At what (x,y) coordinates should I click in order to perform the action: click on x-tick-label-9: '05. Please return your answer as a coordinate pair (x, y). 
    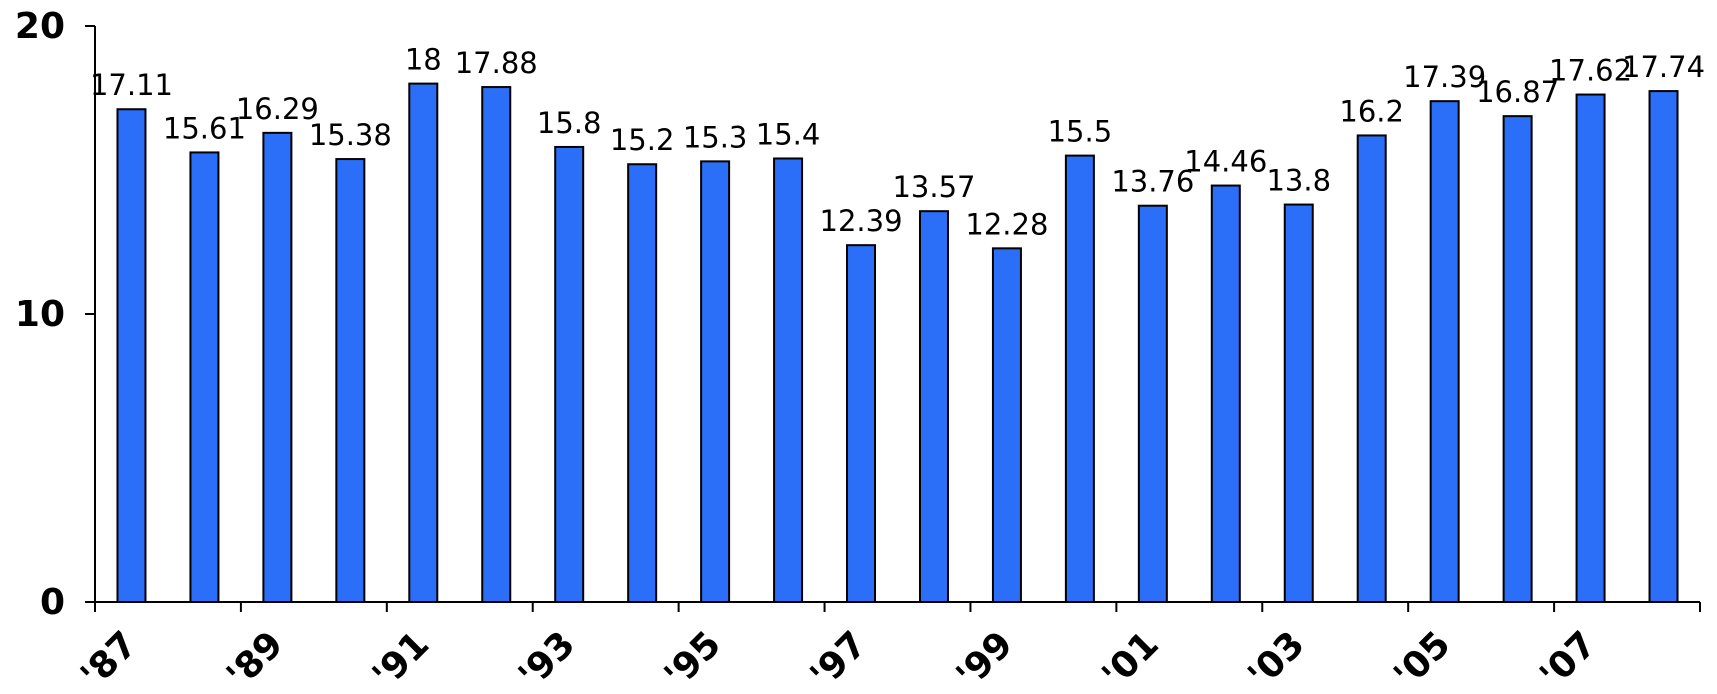
    Looking at the image, I should click on (1422, 659).